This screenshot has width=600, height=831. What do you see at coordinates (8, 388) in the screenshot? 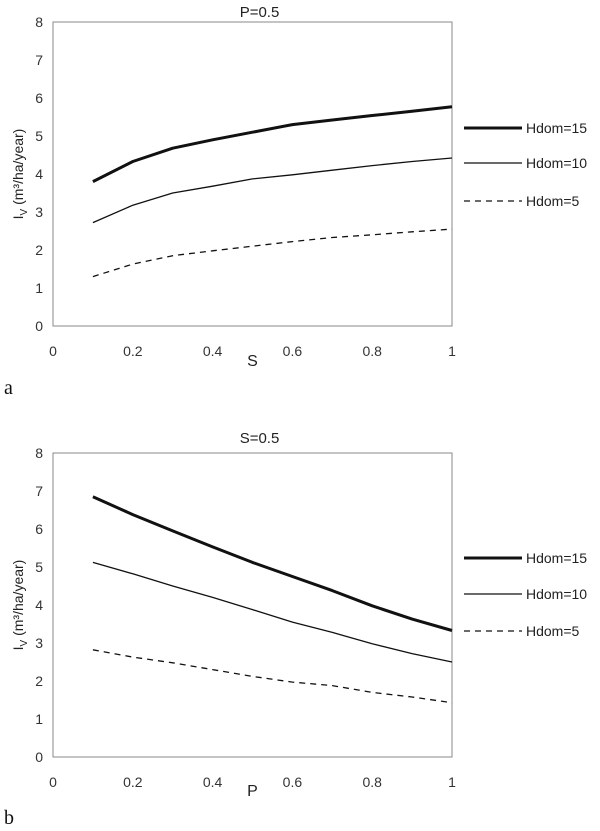
I see `panel-label: a` at bounding box center [8, 388].